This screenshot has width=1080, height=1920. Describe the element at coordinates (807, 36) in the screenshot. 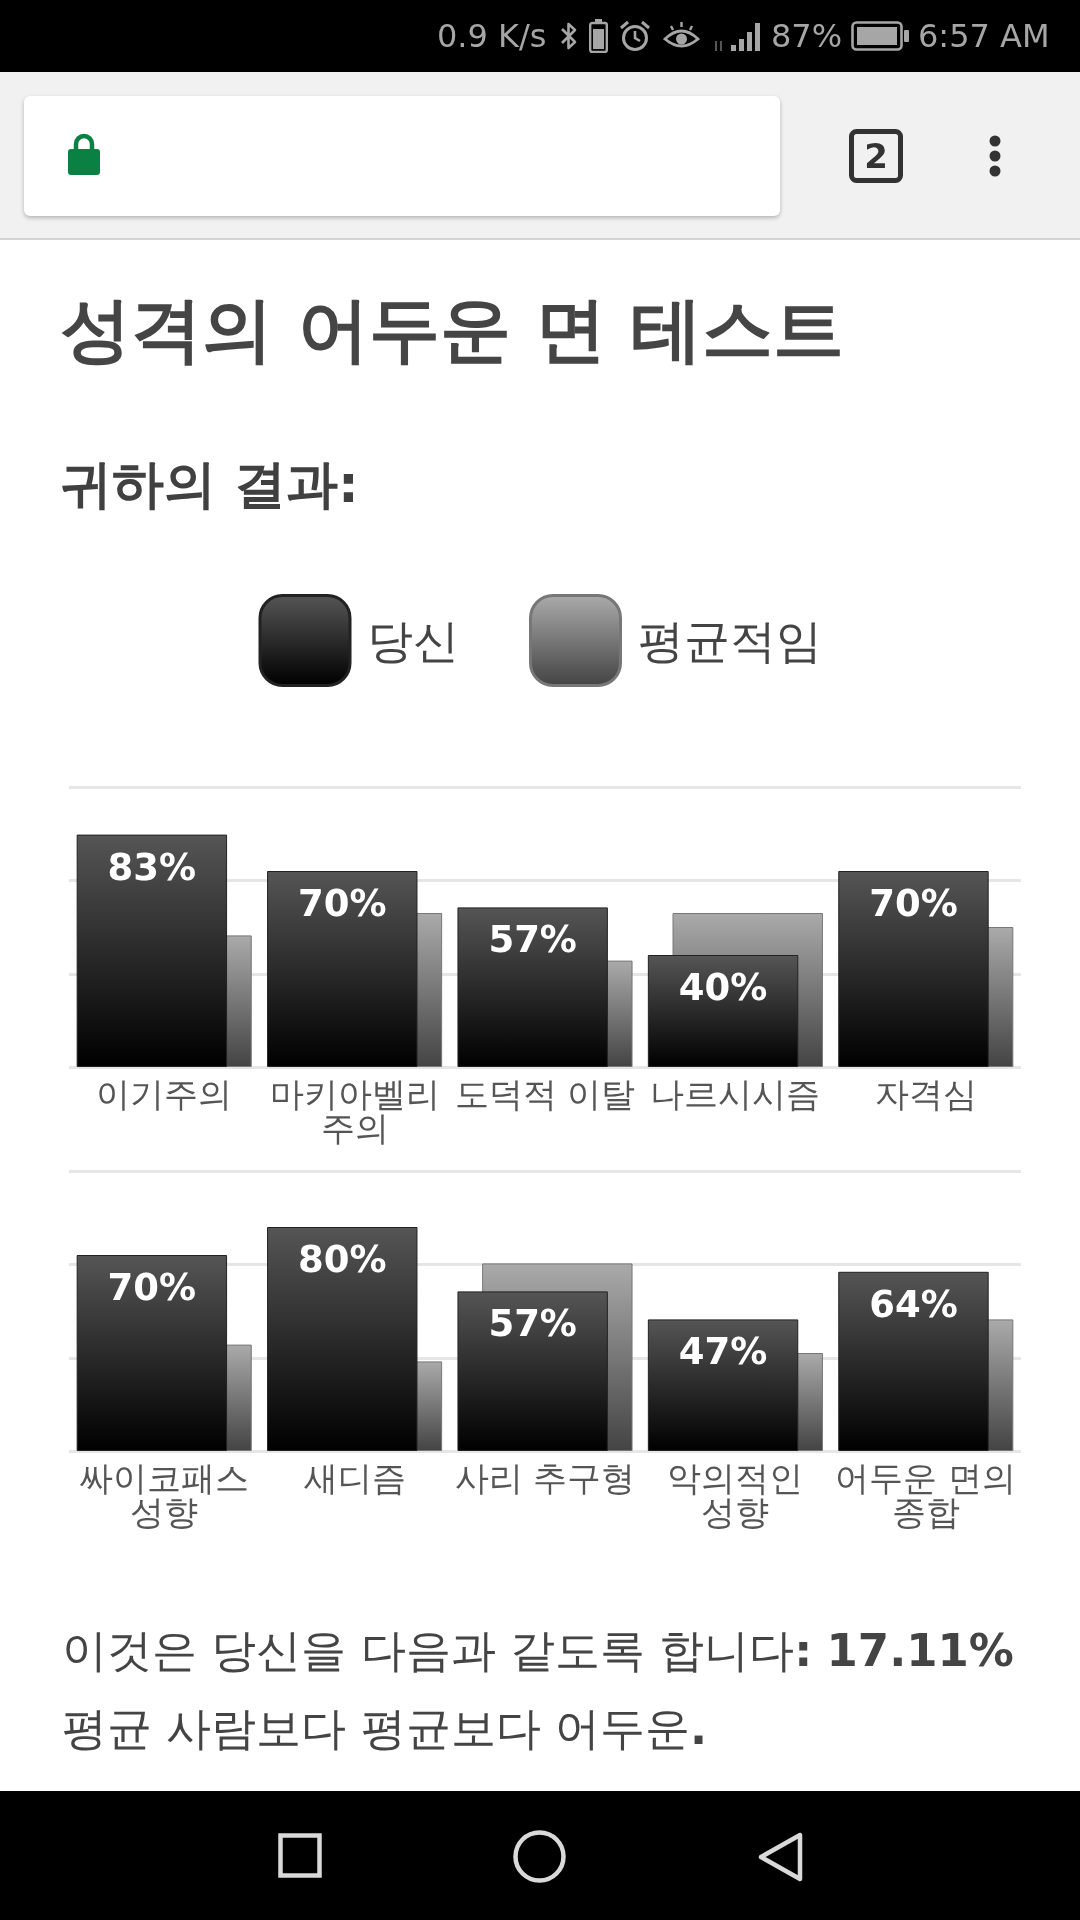

I see `text: 87%` at that location.